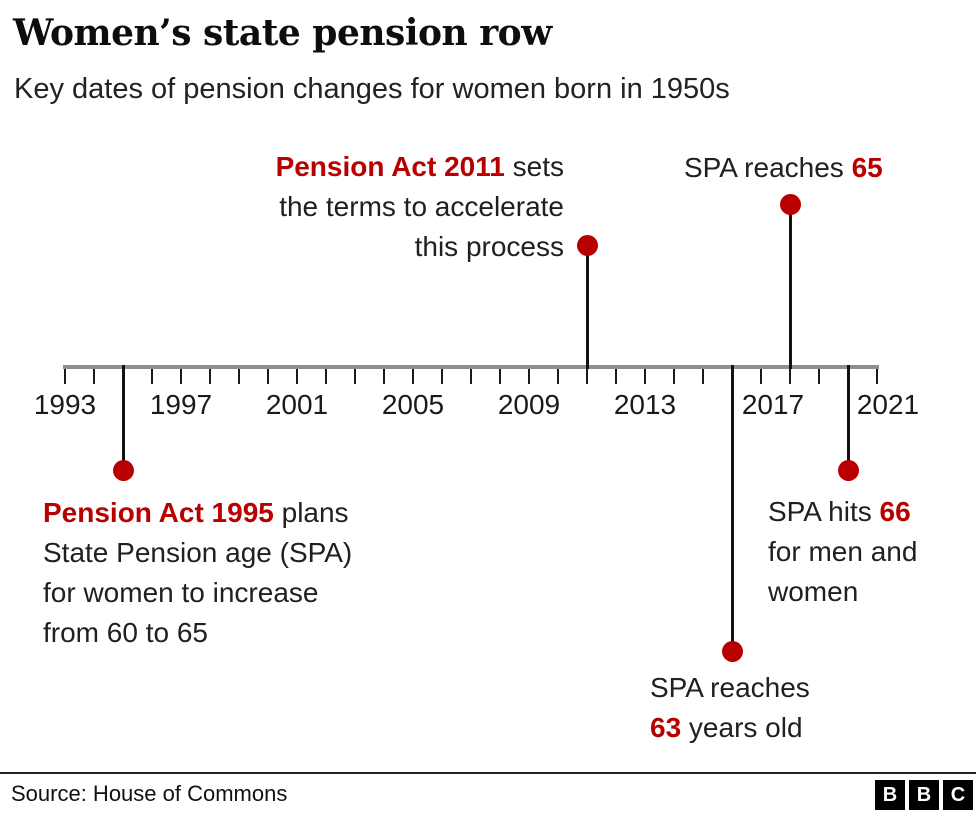 The height and width of the screenshot is (818, 976). Describe the element at coordinates (895, 511) in the screenshot. I see `event-label-segment: 66` at that location.